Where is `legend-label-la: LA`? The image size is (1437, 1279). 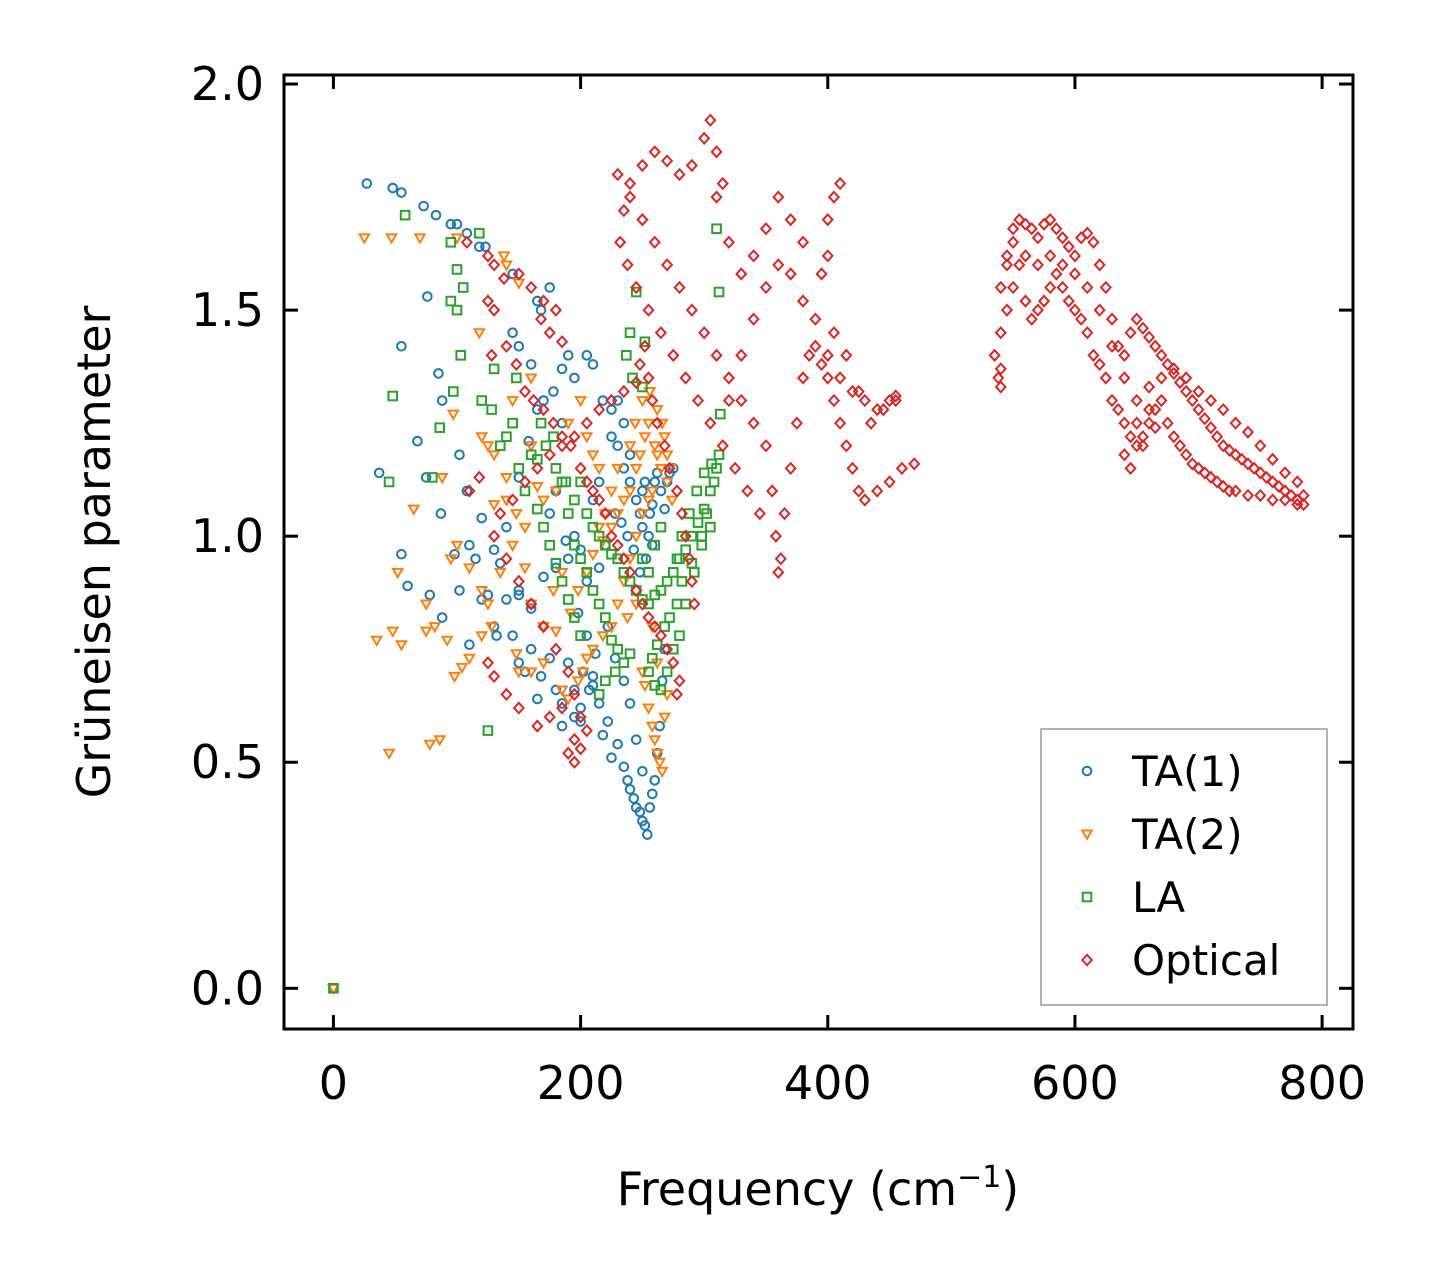
legend-label-la: LA is located at coordinates (1158, 897).